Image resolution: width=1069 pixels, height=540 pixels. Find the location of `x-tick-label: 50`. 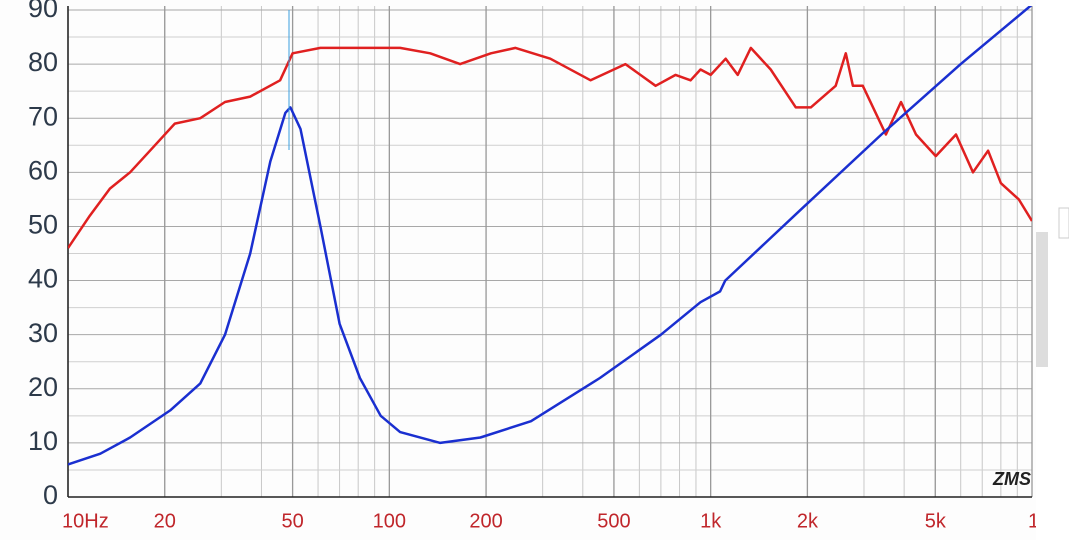

x-tick-label: 50 is located at coordinates (292, 521).